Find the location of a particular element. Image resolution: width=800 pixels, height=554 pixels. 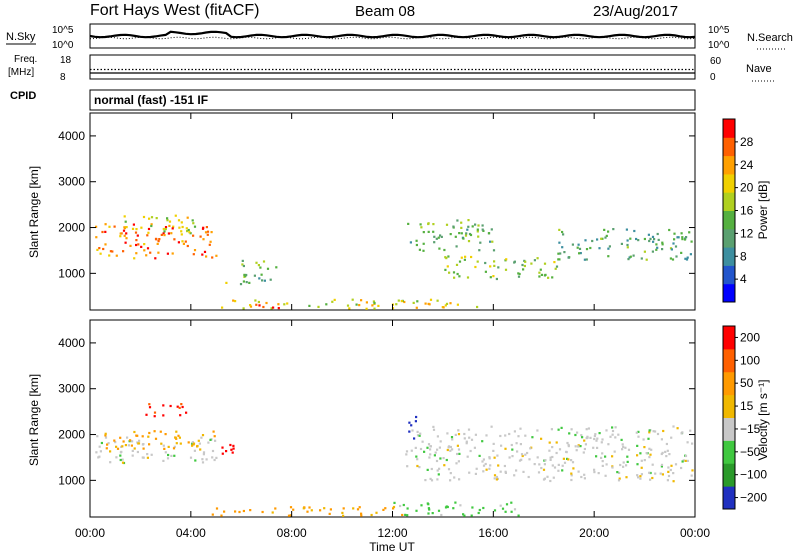

colorbar-frame is located at coordinates (729, 417).